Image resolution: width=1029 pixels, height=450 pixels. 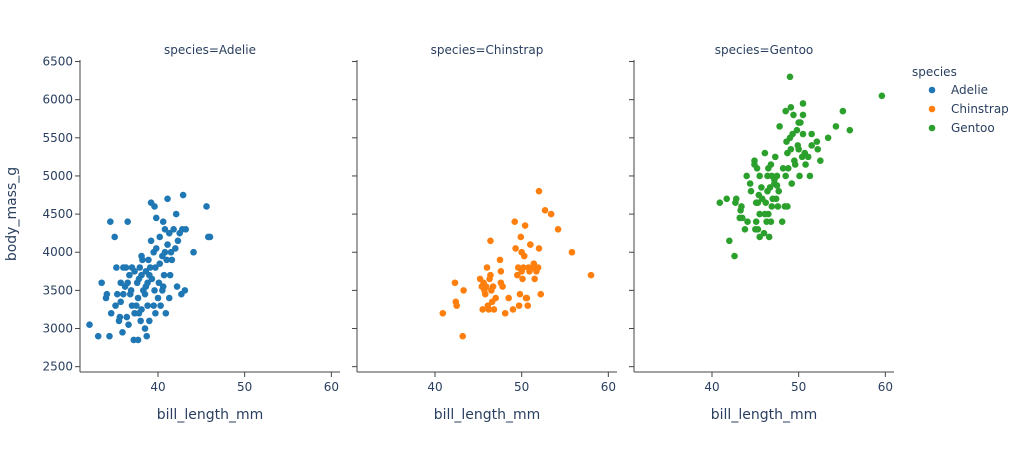 What do you see at coordinates (958, 90) in the screenshot?
I see `legend-item-adelie: Adelie` at bounding box center [958, 90].